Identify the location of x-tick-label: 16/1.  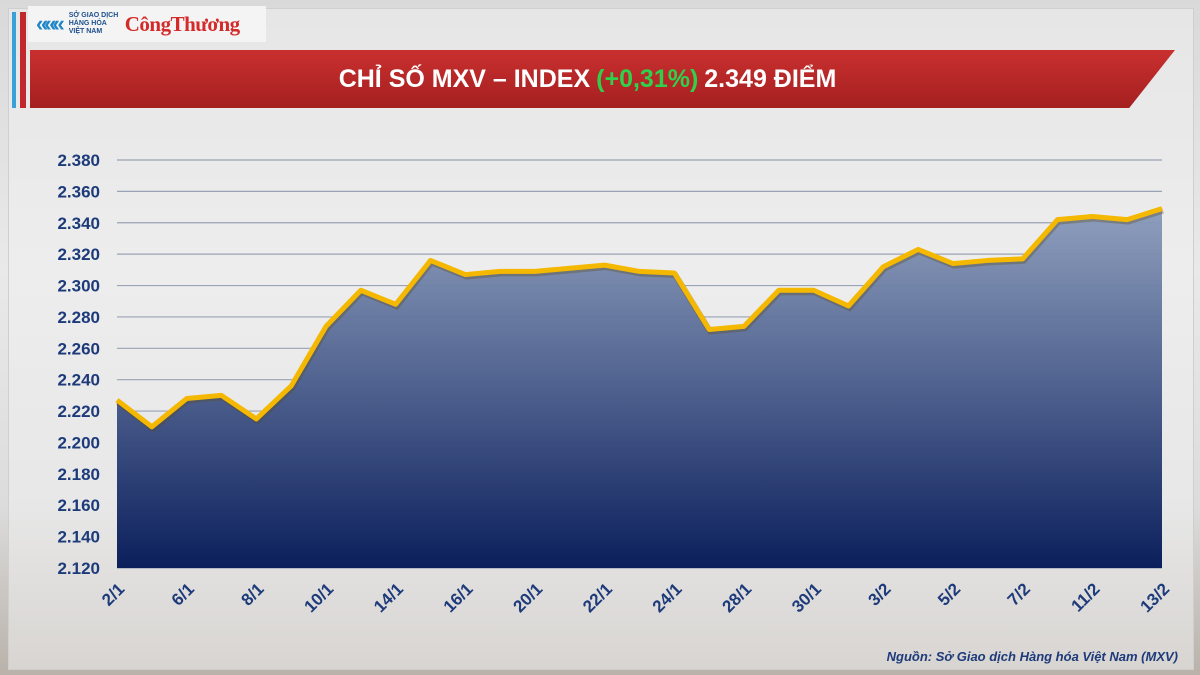
(458, 597).